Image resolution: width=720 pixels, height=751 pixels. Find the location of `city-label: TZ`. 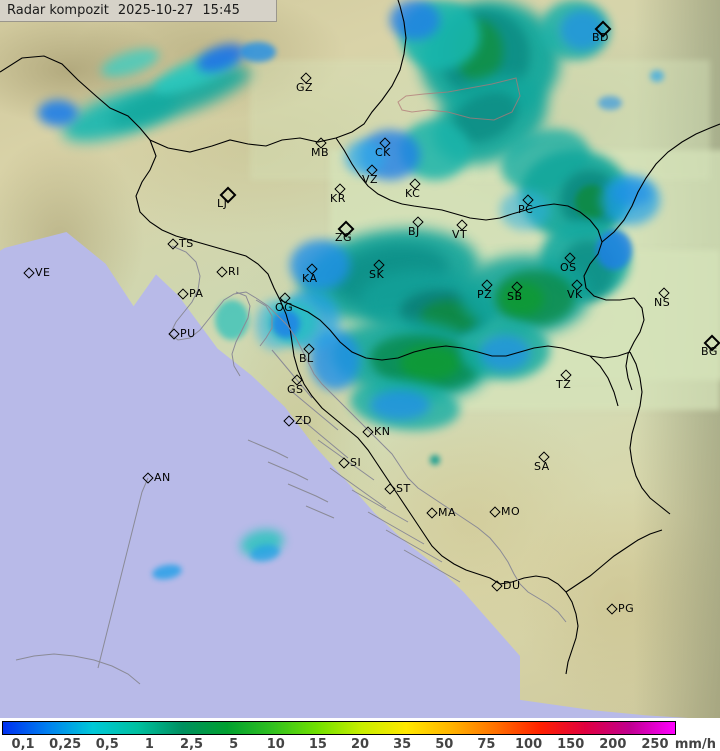

city-label: TZ is located at coordinates (564, 384).